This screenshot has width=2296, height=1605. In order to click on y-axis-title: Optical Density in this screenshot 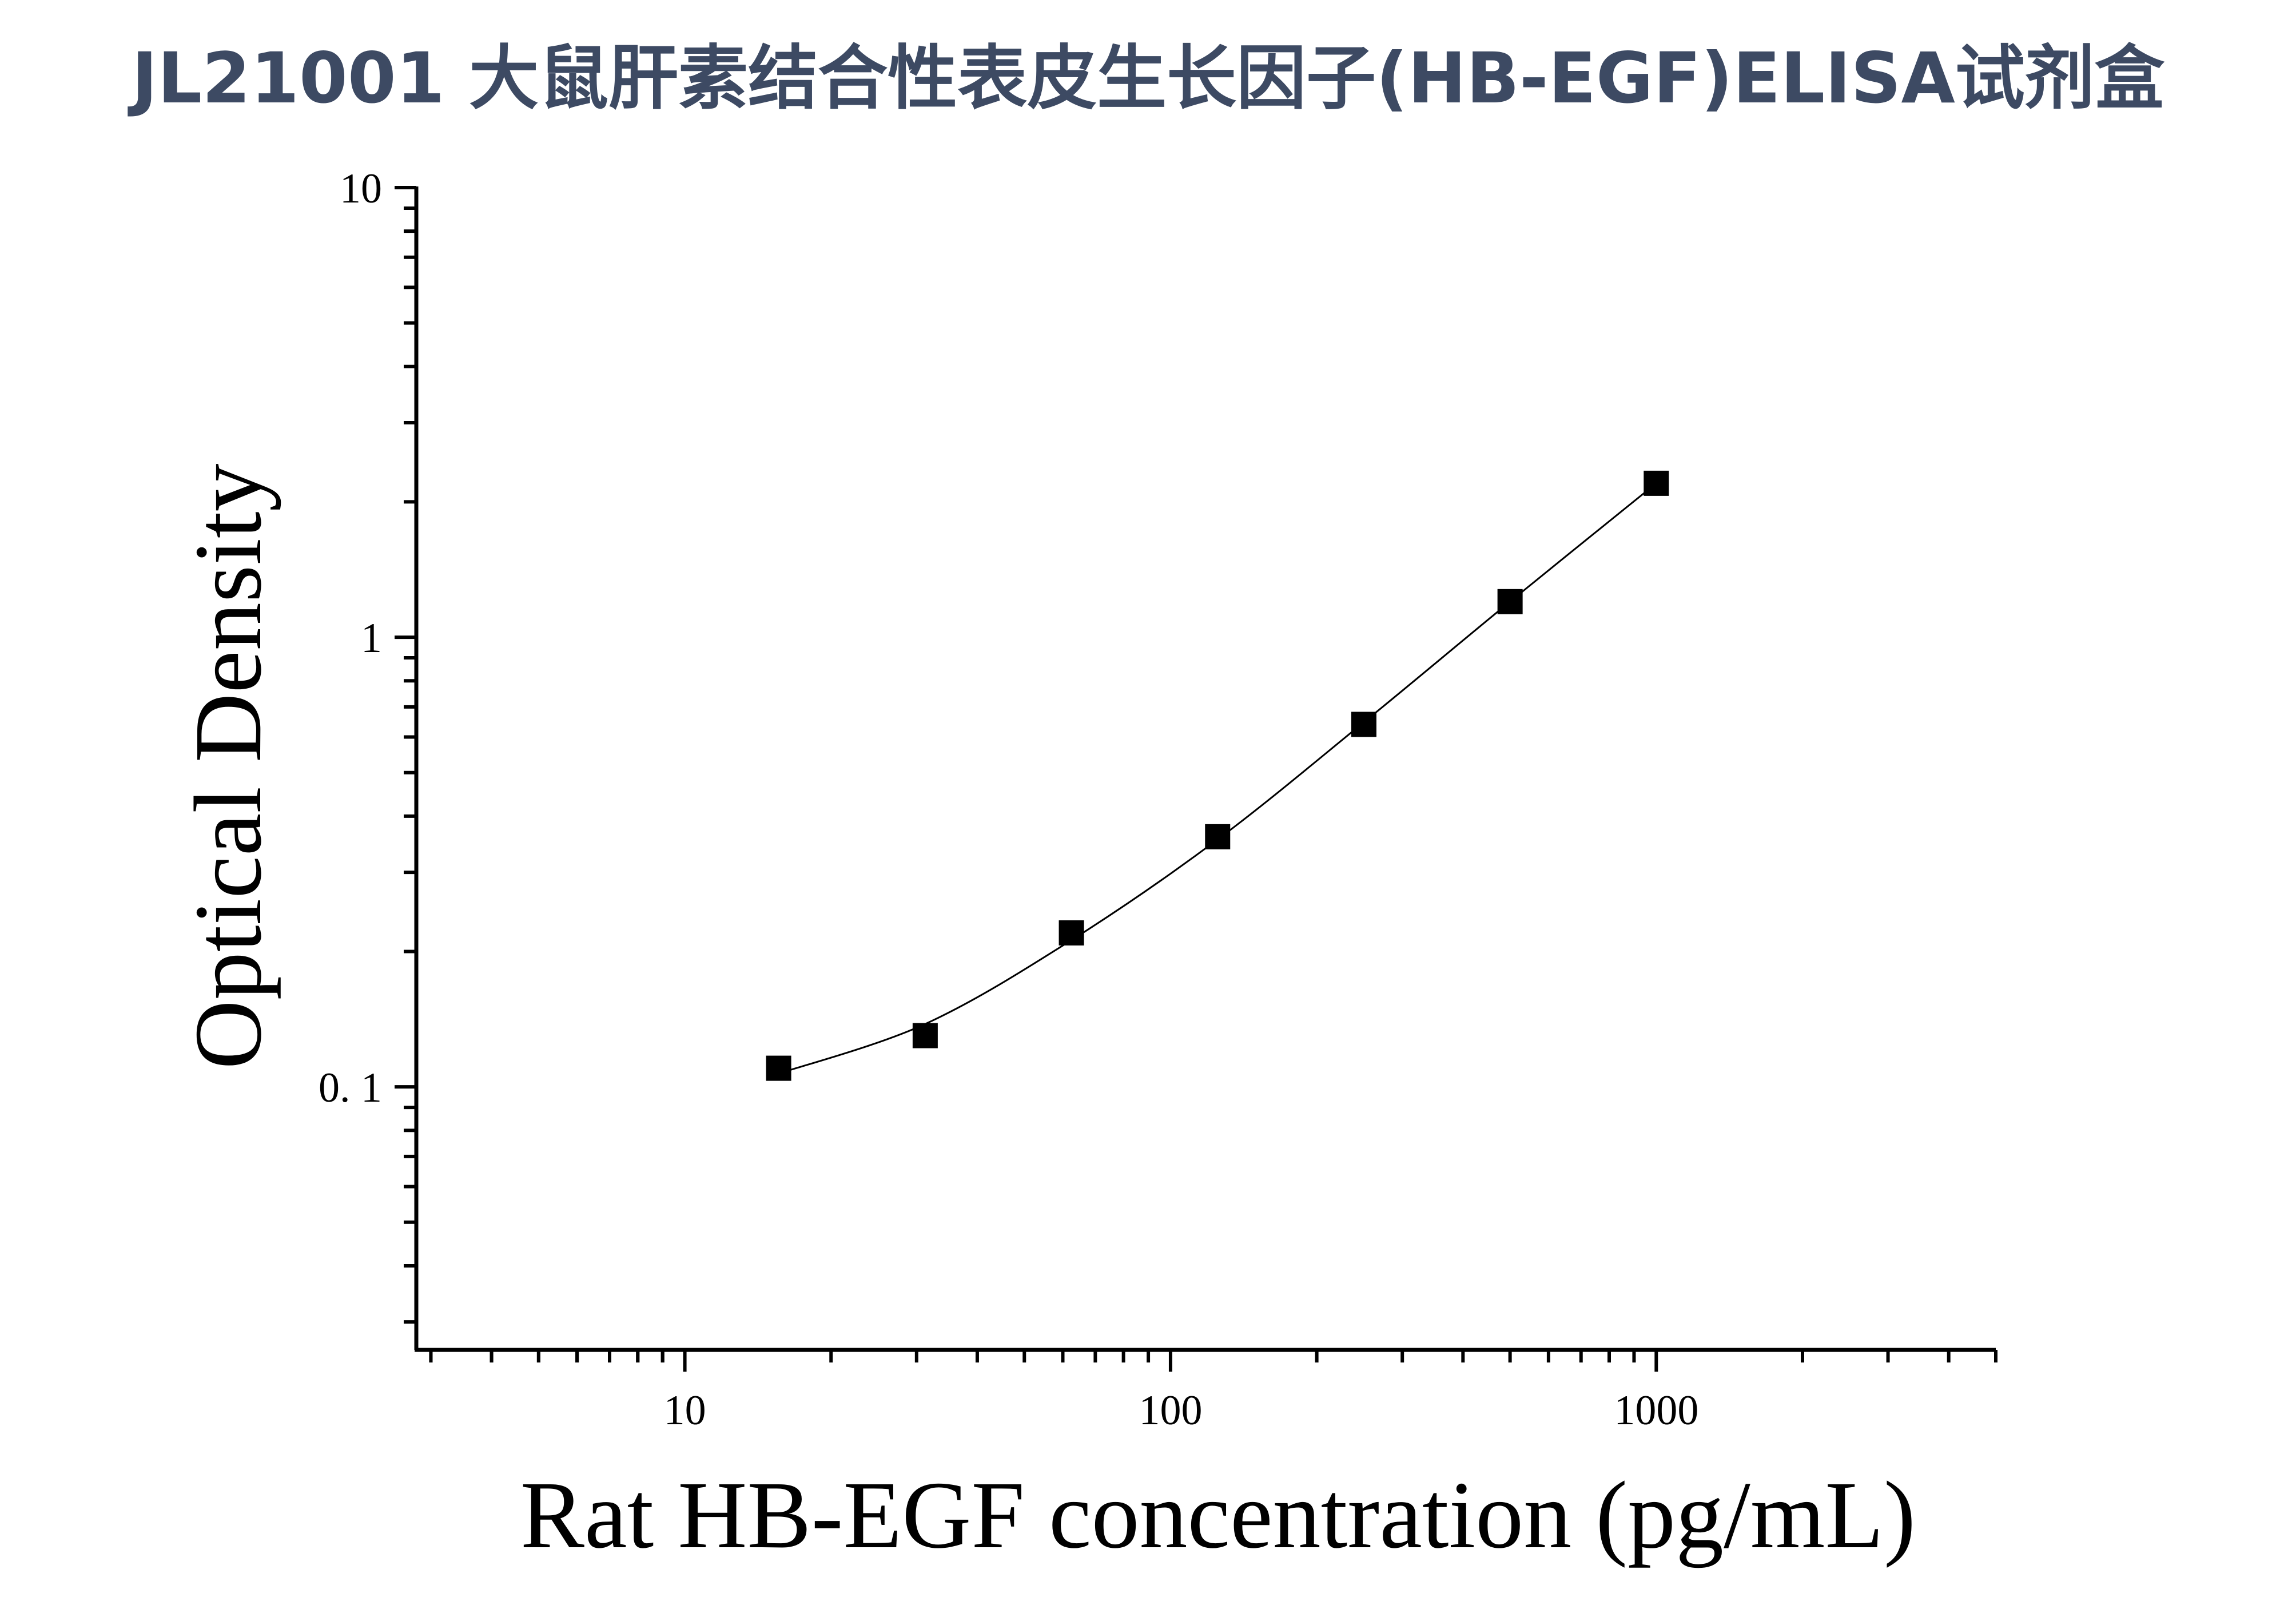, I will do `click(228, 766)`.